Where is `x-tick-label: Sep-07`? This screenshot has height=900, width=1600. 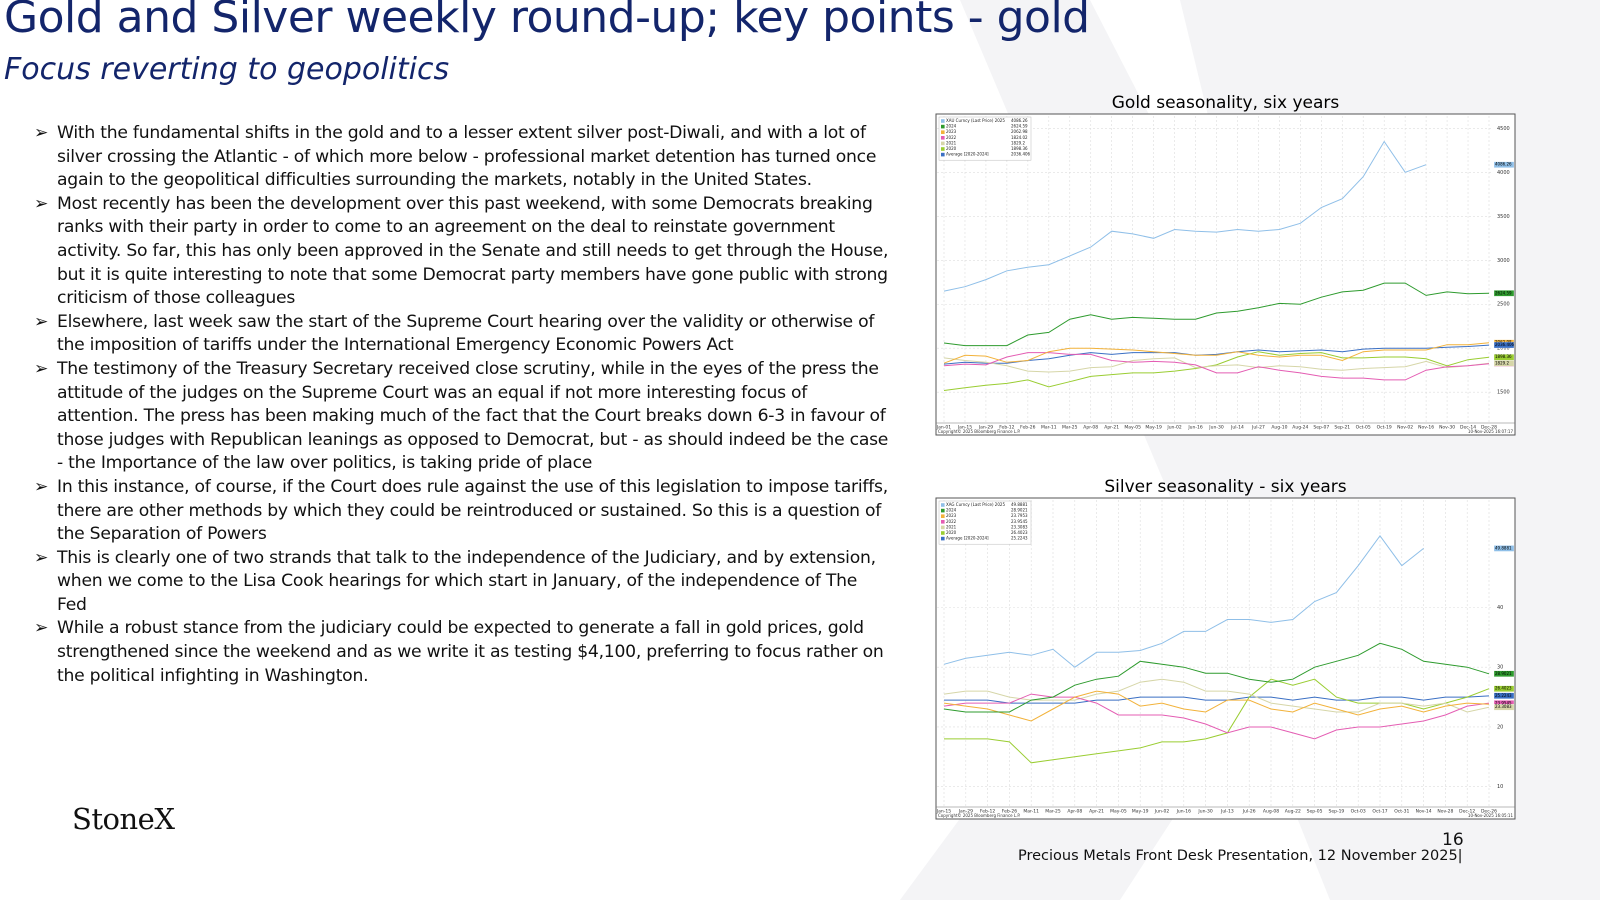 x-tick-label: Sep-07 is located at coordinates (1321, 428).